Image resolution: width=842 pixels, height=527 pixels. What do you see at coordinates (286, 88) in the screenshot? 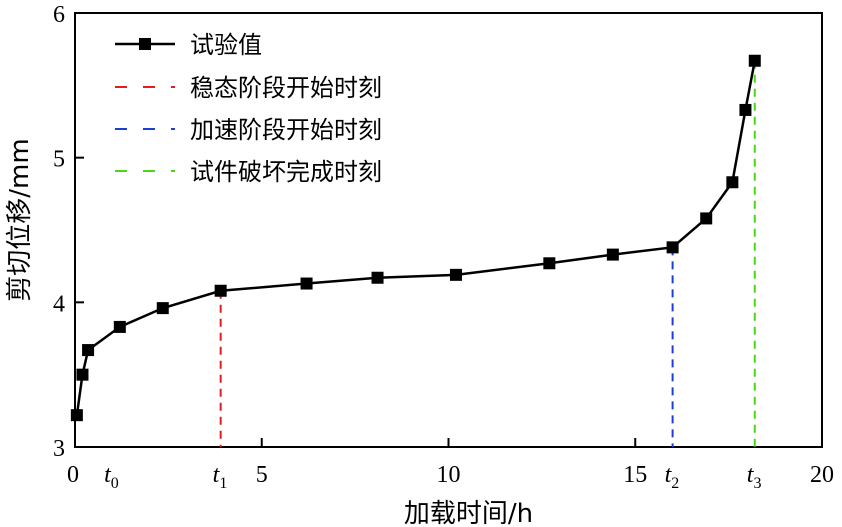
I see `legend-label-event: 稳态阶段开始时刻` at bounding box center [286, 88].